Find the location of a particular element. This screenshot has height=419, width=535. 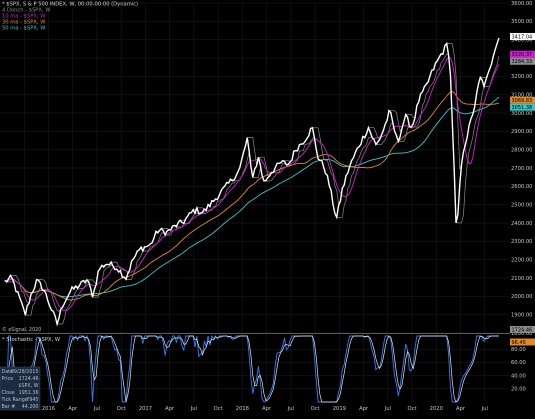

x-tick-label-17: 2020 is located at coordinates (436, 409).